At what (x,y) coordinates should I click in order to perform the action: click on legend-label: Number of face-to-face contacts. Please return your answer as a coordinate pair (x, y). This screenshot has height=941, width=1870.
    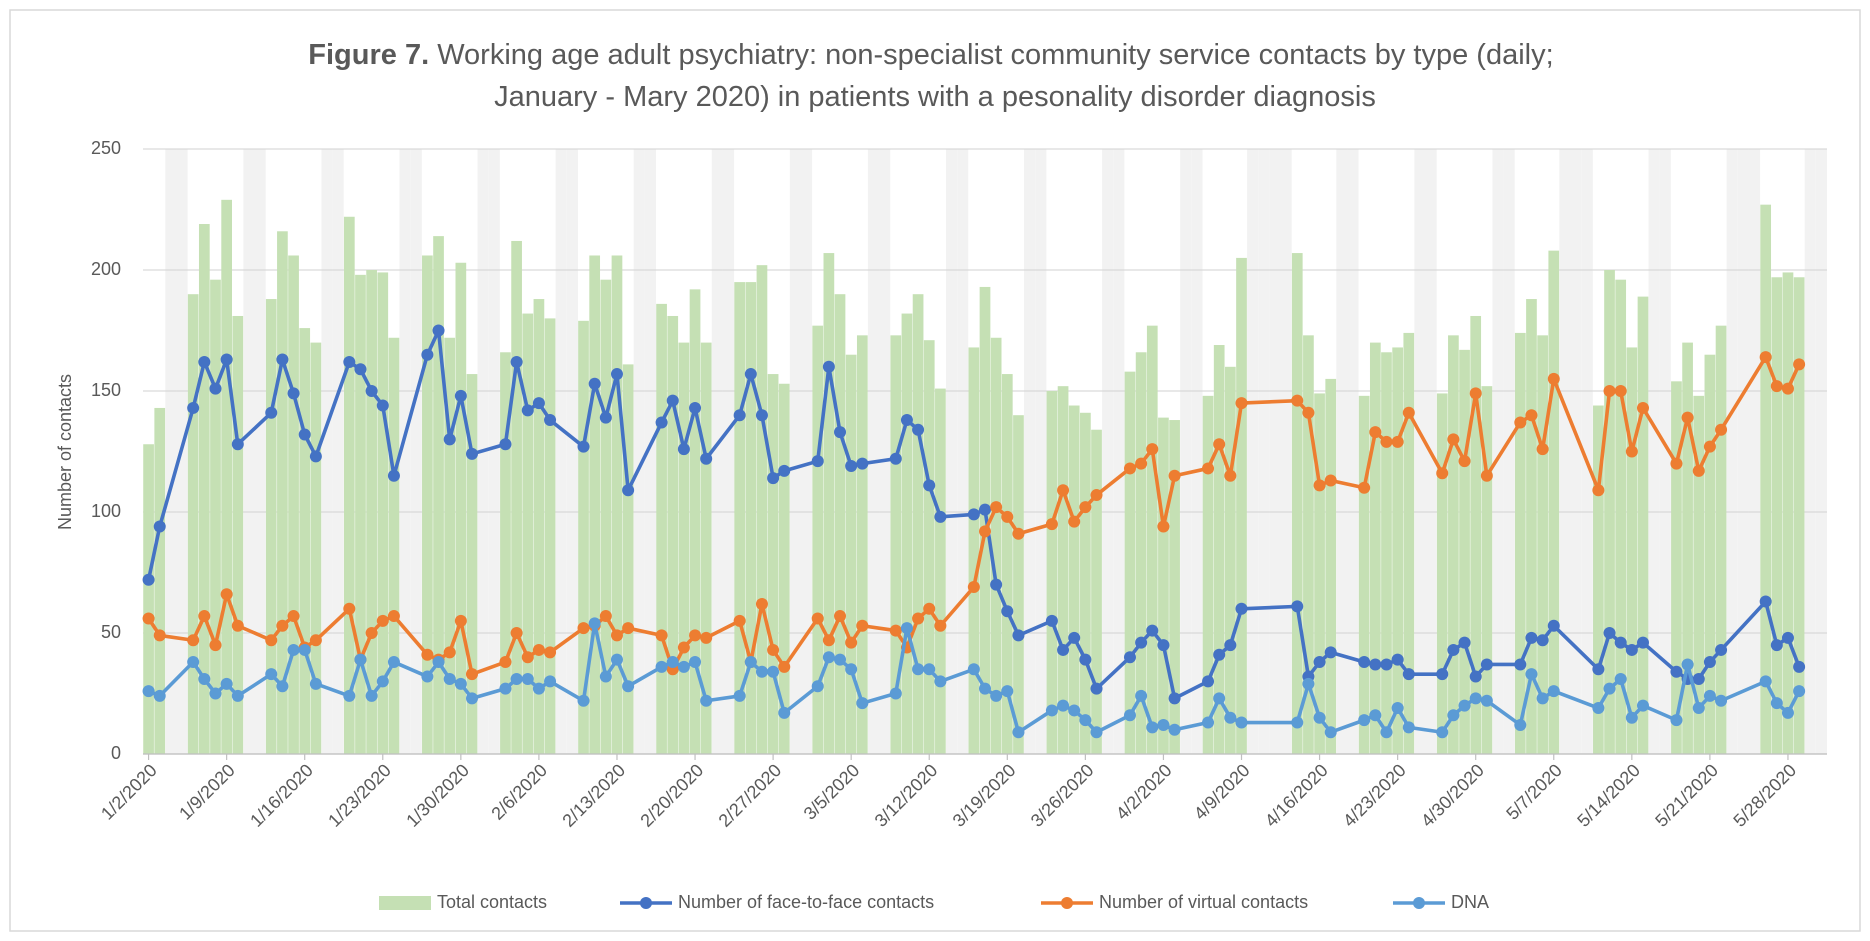
    Looking at the image, I should click on (806, 902).